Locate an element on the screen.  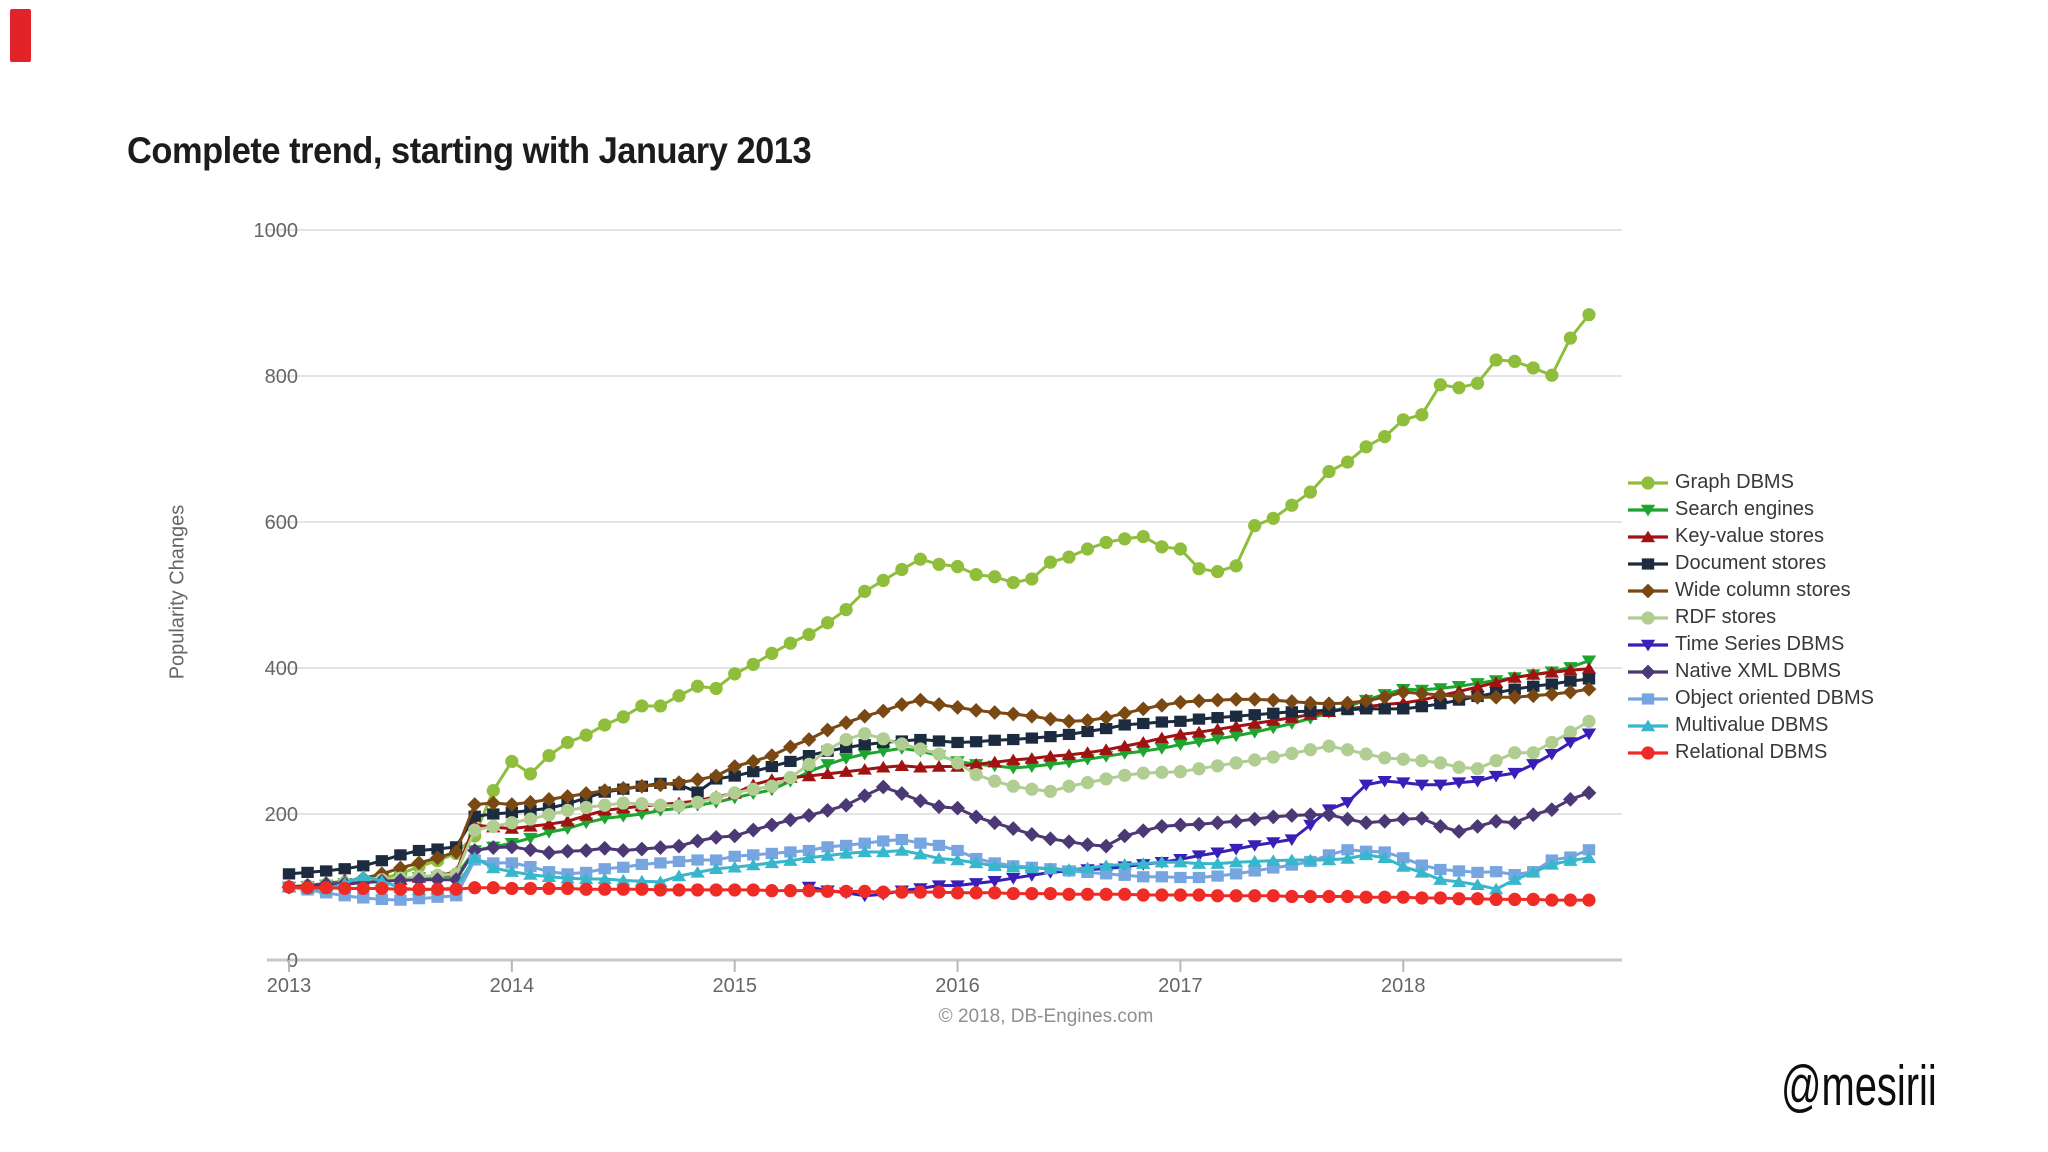
legend-label: Time Series DBMS is located at coordinates (1760, 644).